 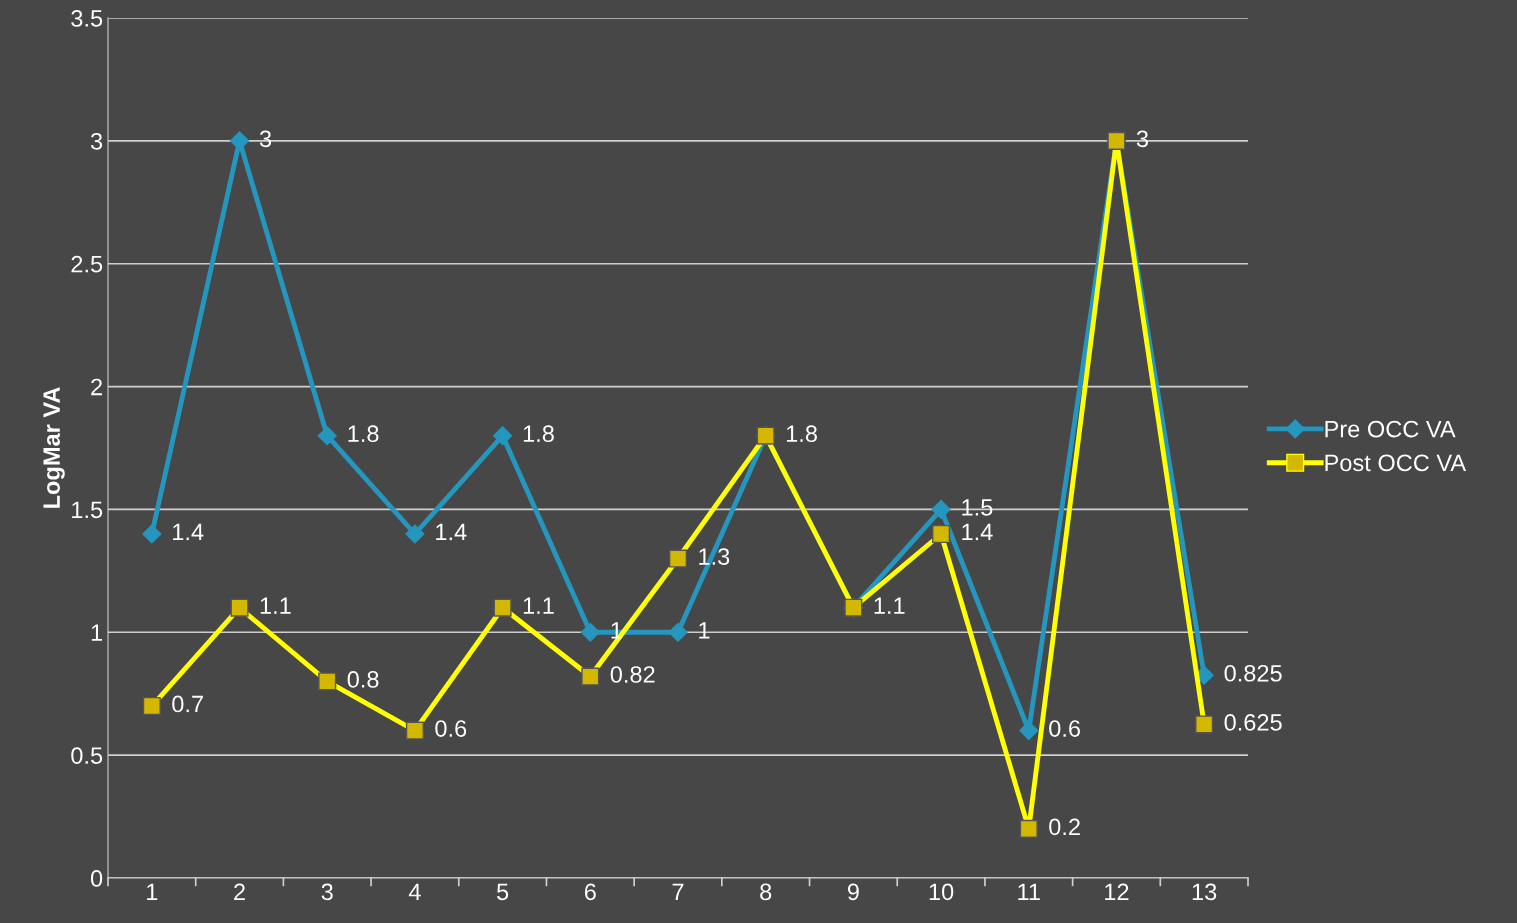 I want to click on data-label: 0.82, so click(x=632, y=674).